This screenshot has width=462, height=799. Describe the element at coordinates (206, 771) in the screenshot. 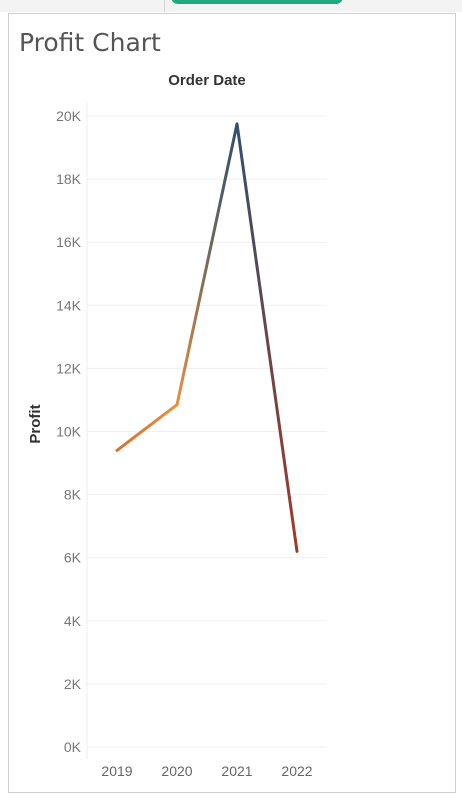

I see `x-tick-labels: 2019 2020 2021 2022` at that location.